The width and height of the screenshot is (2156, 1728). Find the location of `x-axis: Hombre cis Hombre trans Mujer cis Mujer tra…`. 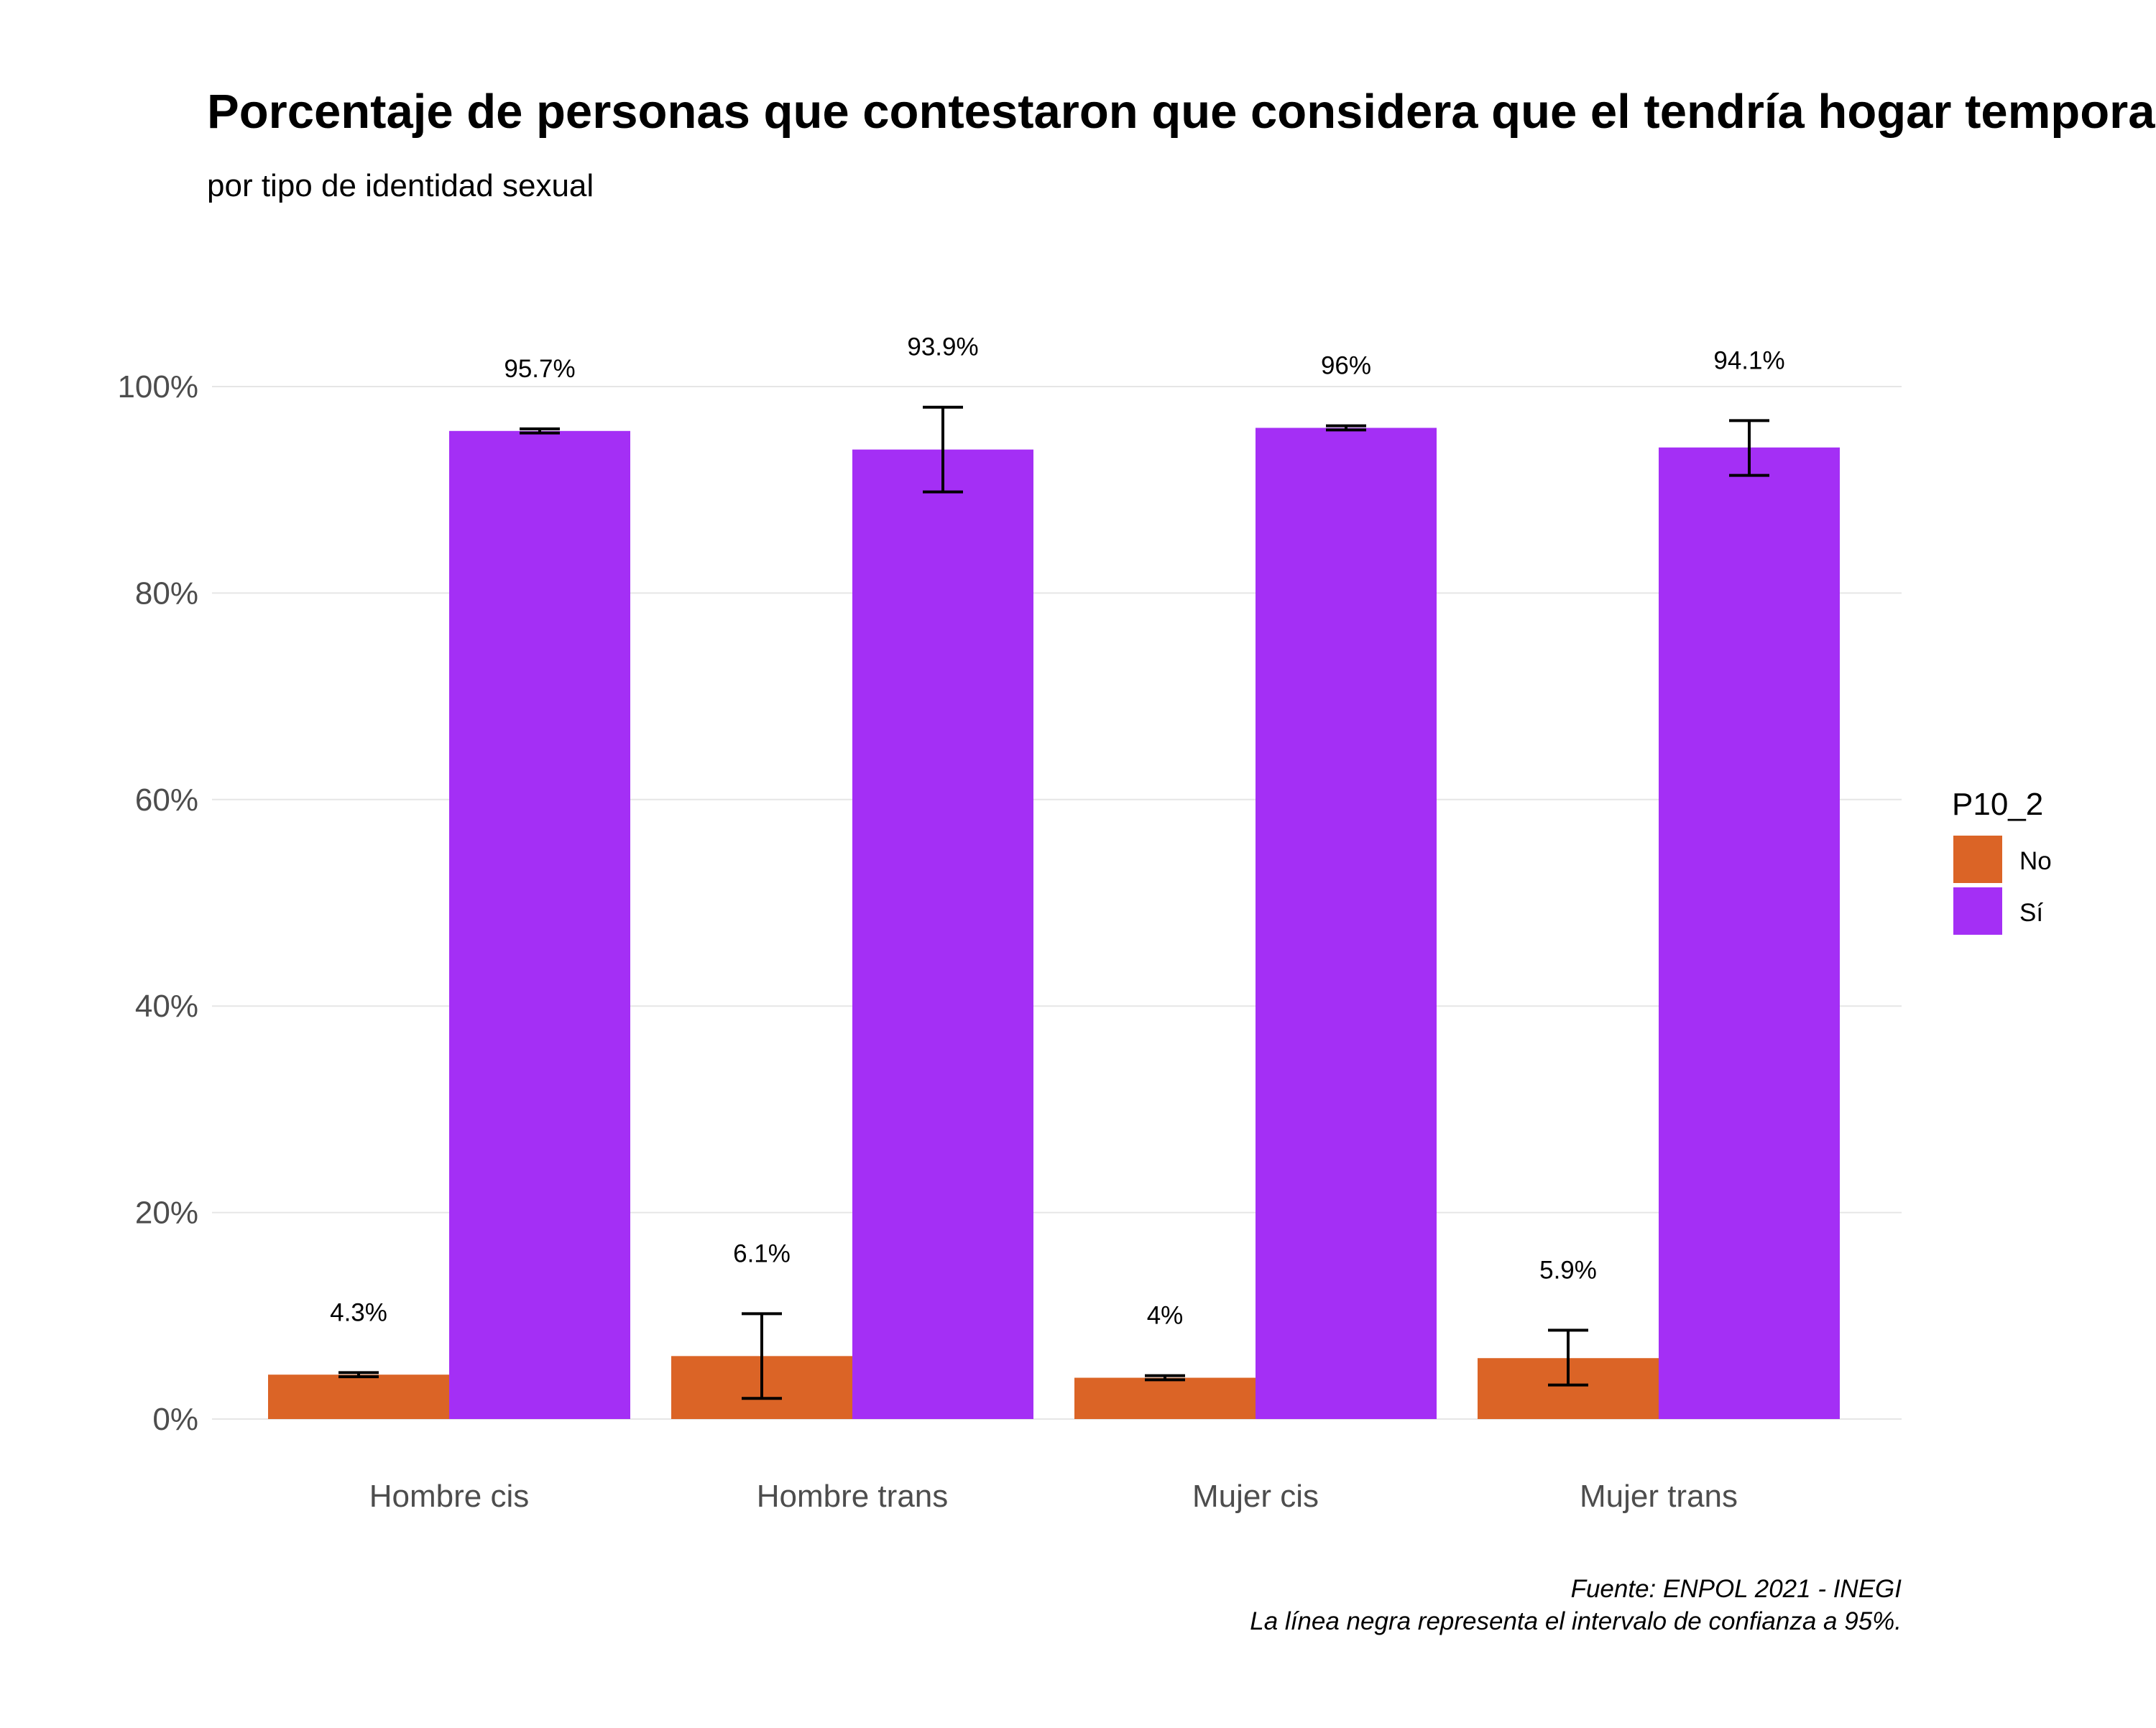

x-axis: Hombre cis Hombre trans Mujer cis Mujer tra… is located at coordinates (1053, 1496).